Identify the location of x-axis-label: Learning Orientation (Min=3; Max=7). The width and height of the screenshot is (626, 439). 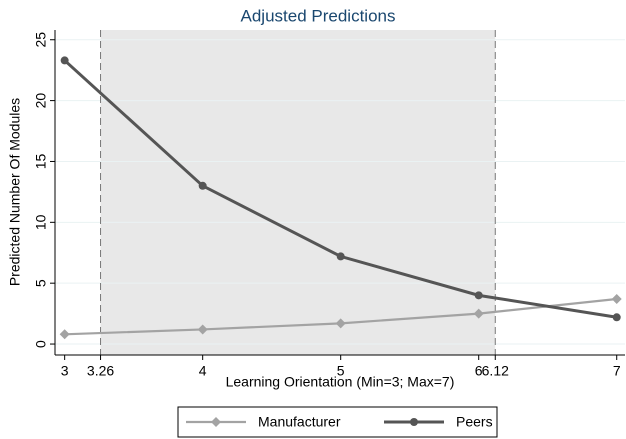
(340, 382).